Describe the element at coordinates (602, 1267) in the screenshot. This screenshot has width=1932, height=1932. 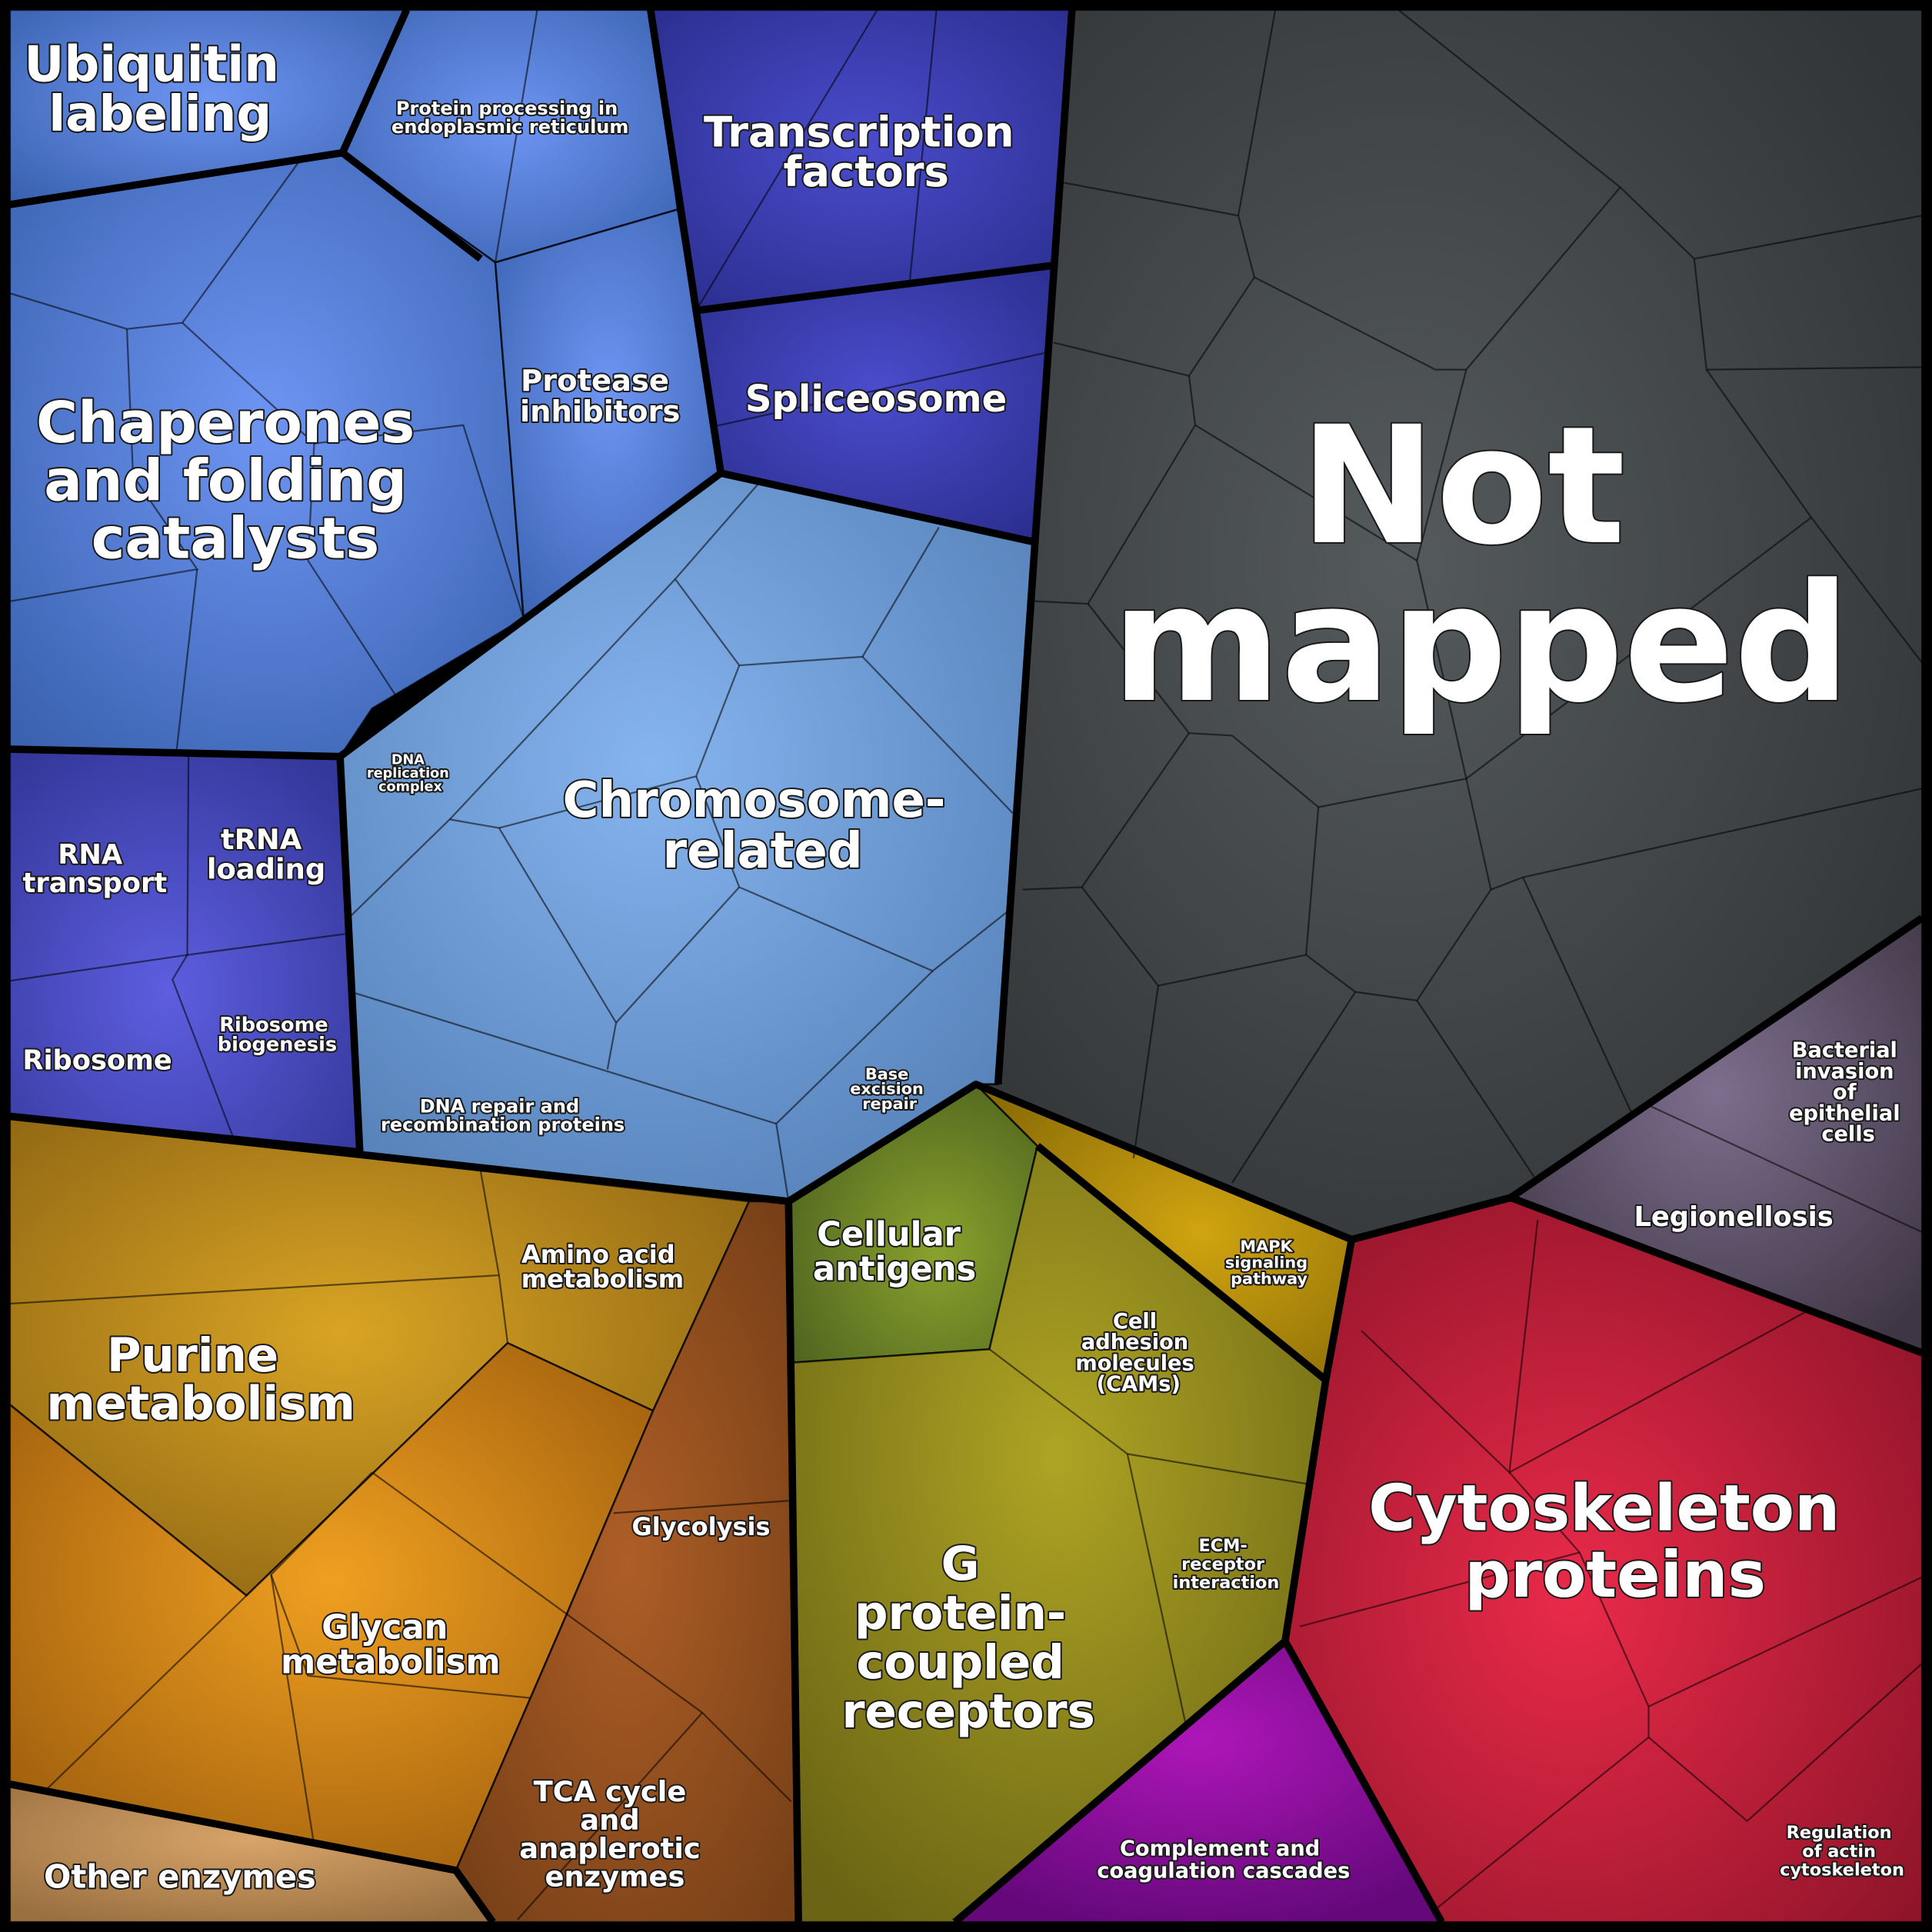
I see `label-amino-acid-metabolism: Amino acid metabolism` at that location.